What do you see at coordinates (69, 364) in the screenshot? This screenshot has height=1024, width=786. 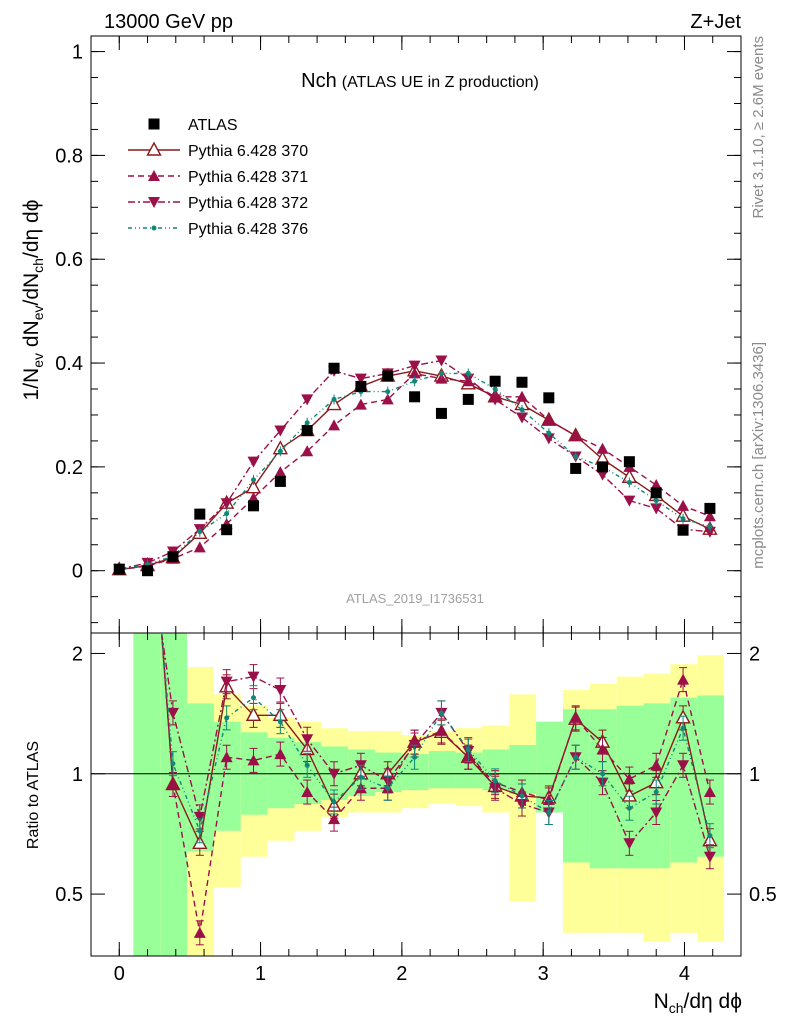 I see `main-ytick-label: 0.4` at bounding box center [69, 364].